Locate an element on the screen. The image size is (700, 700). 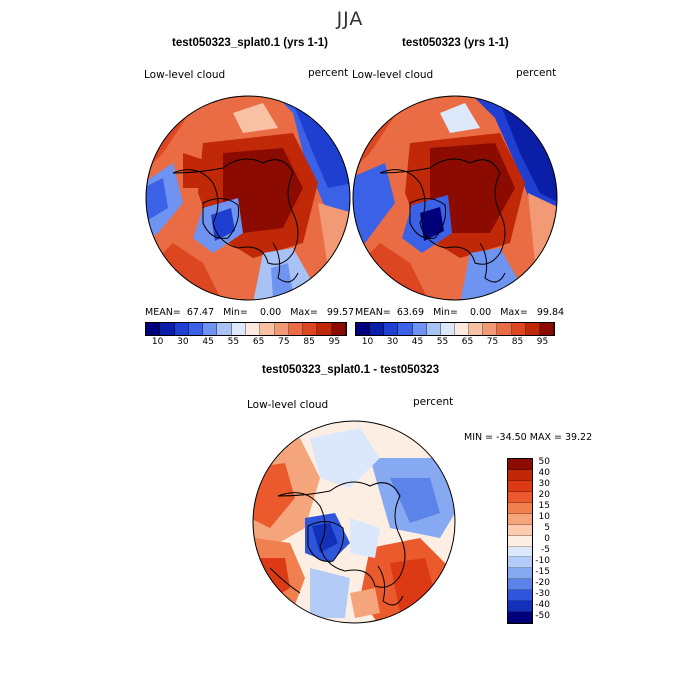
diff-colorbar-label: -5 is located at coordinates (545, 549).